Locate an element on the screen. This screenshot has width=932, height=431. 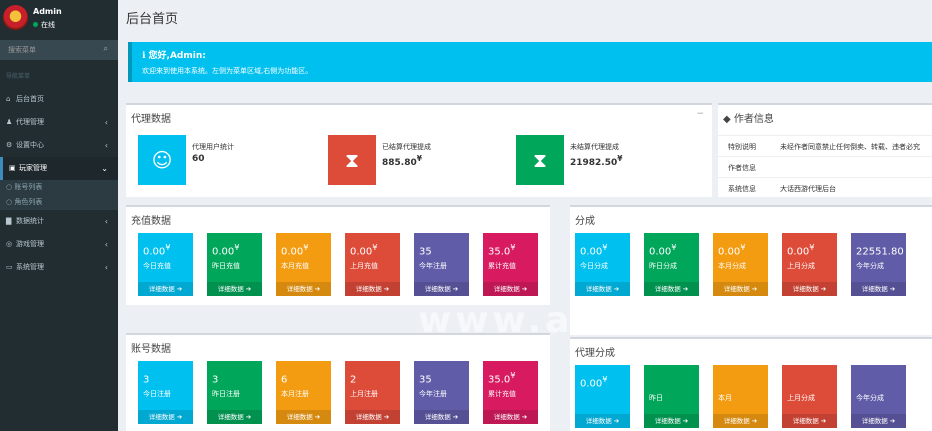
info-label: 代理用户统计 is located at coordinates (213, 147).